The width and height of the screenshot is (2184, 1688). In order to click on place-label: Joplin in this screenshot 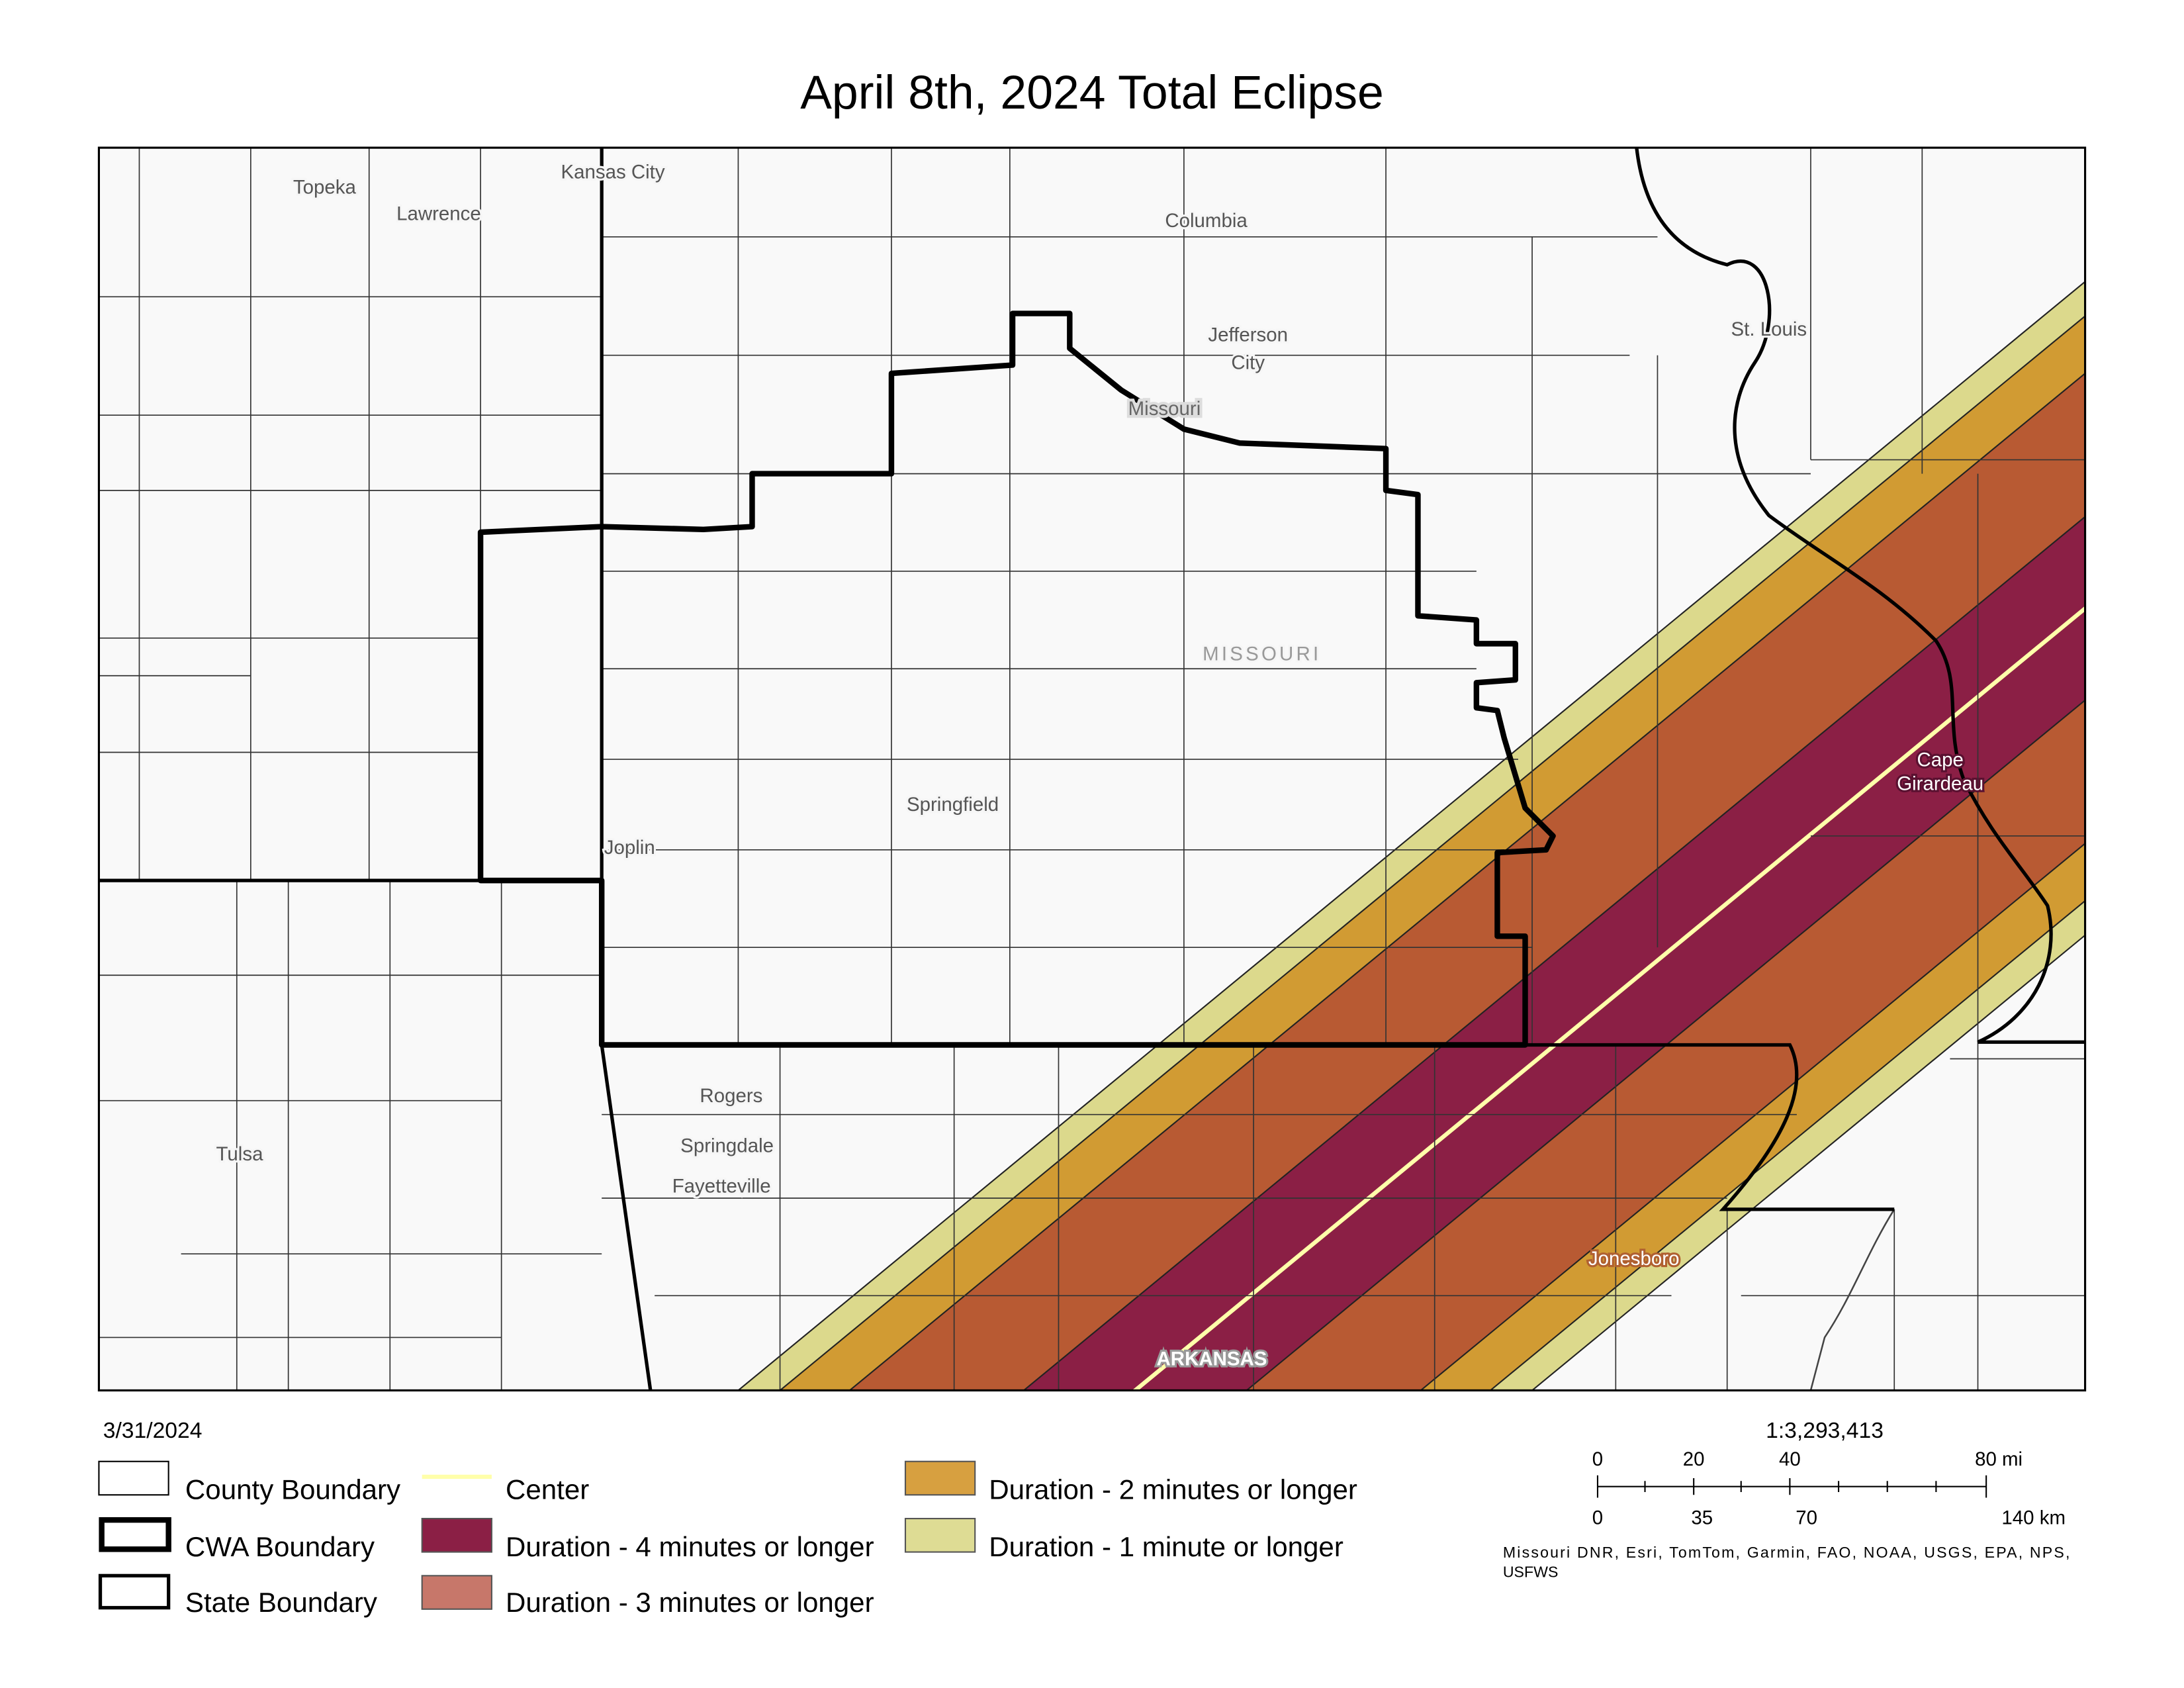, I will do `click(629, 848)`.